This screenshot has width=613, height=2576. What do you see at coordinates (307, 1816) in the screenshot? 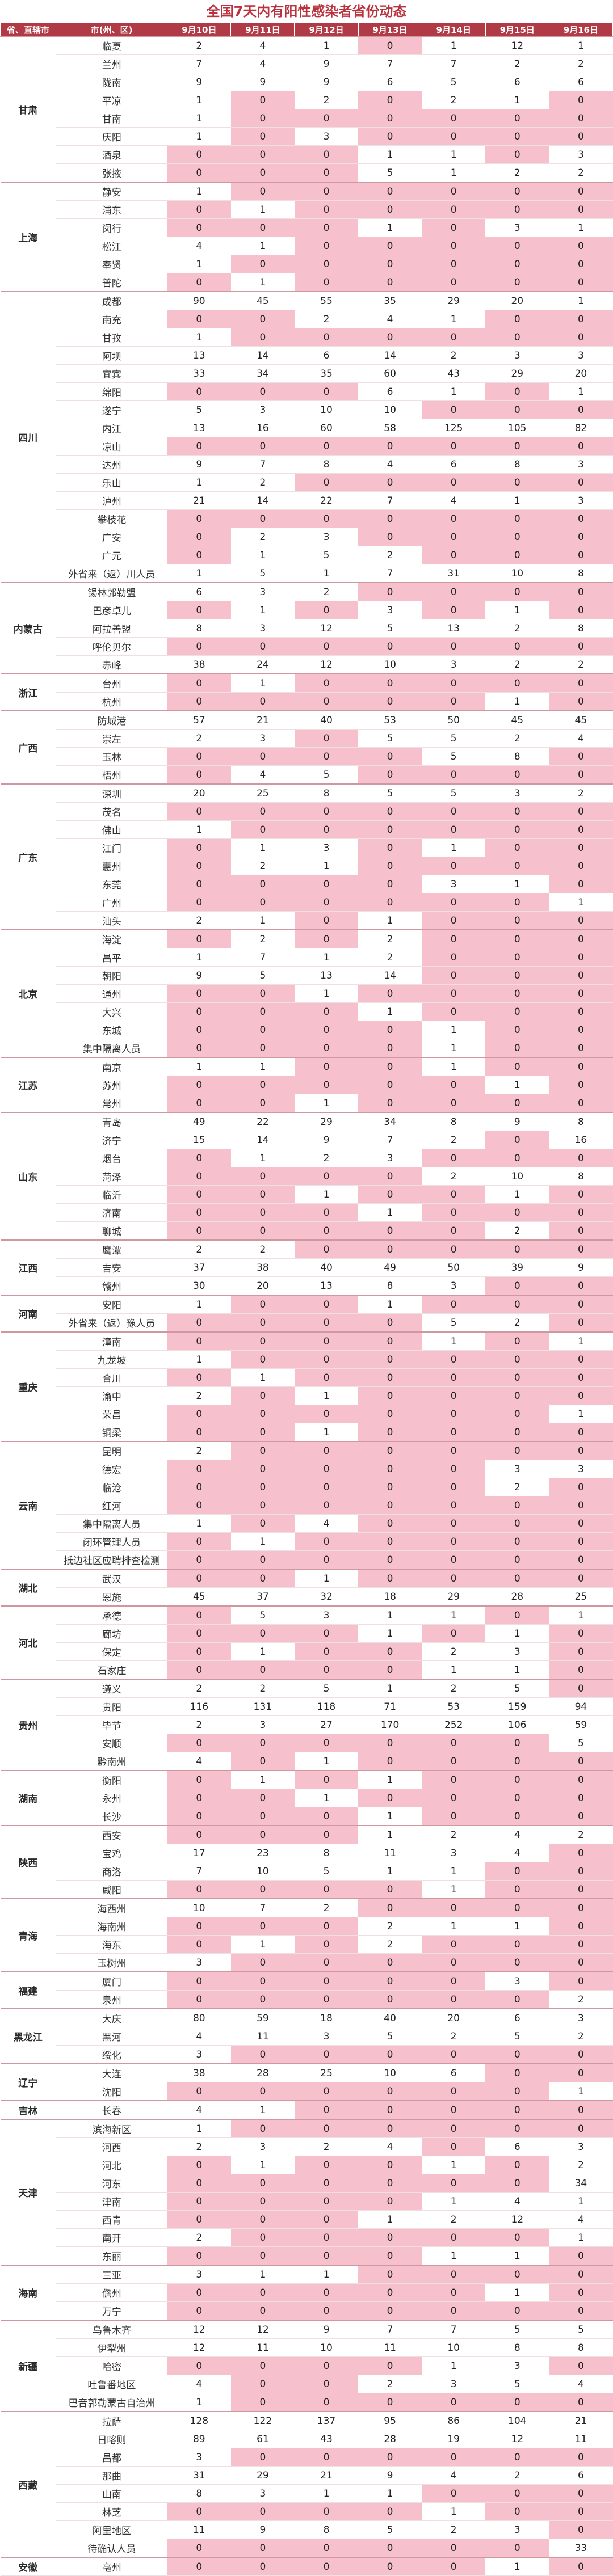
I see `table-row: 长沙 0 0 0 1 0 0 0` at bounding box center [307, 1816].